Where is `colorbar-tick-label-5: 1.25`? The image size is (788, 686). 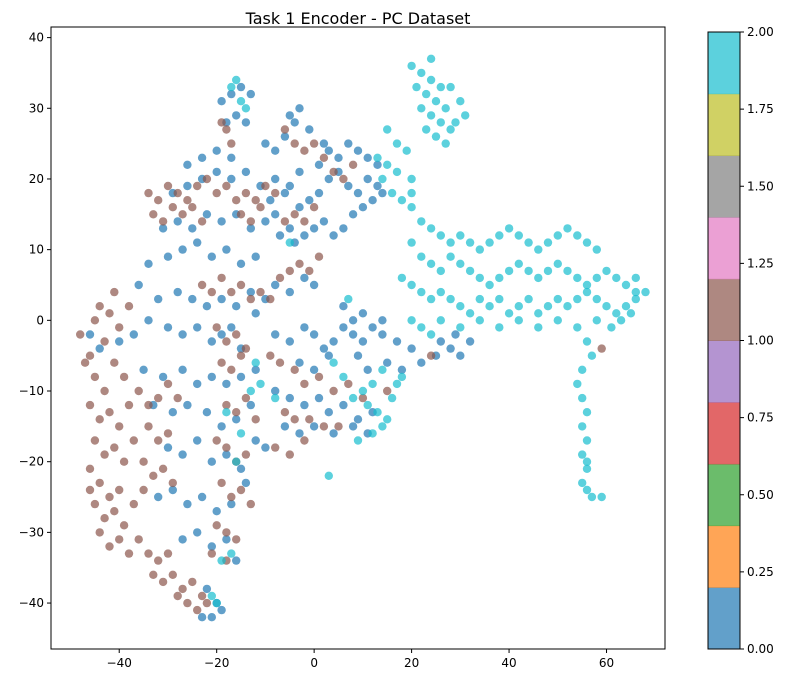
colorbar-tick-label-5: 1.25 is located at coordinates (760, 263).